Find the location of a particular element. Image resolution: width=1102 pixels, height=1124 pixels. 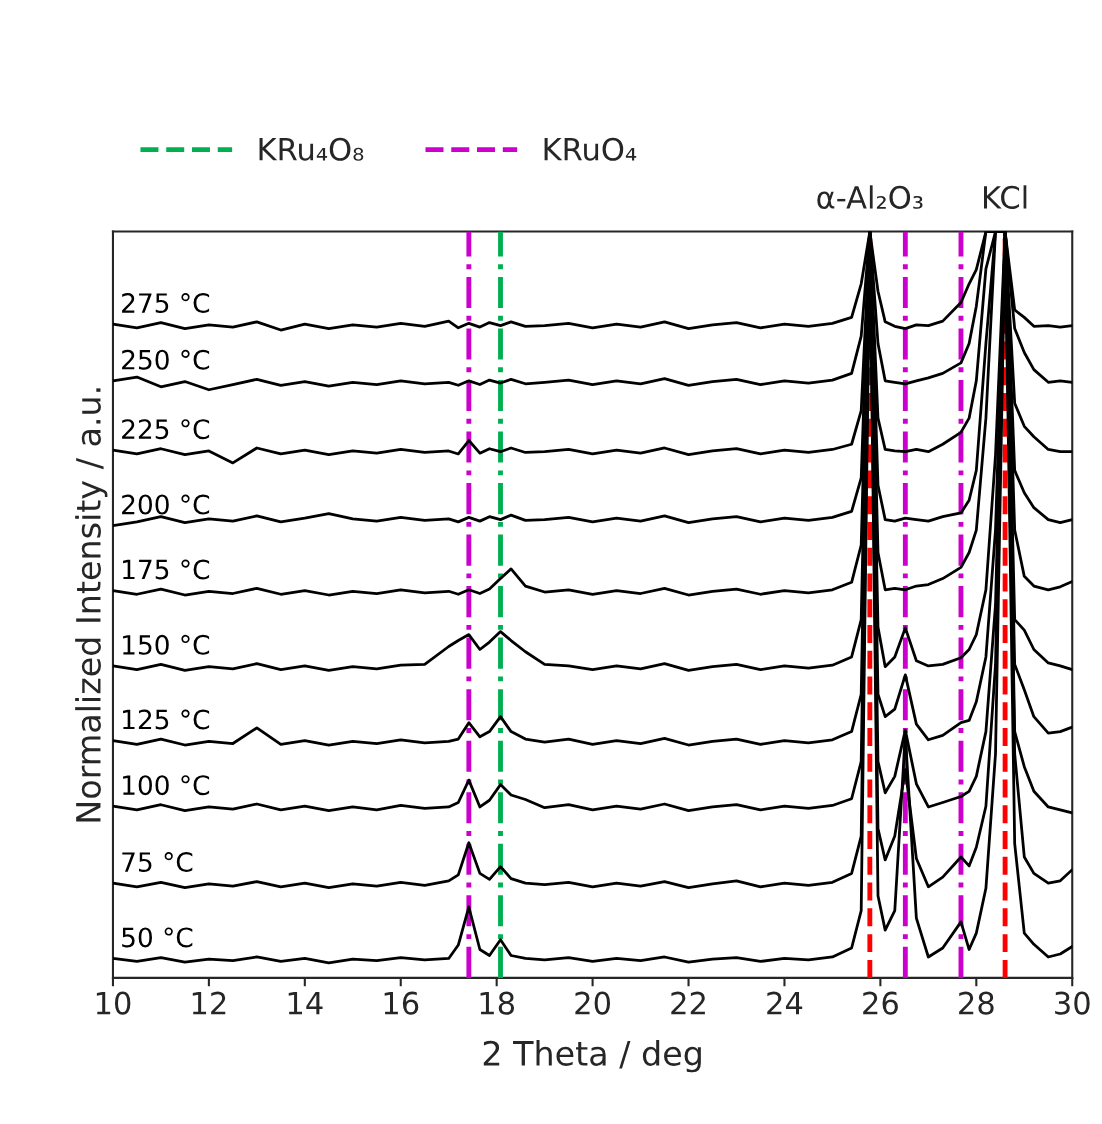

x-tick-label: 14 is located at coordinates (305, 1003).